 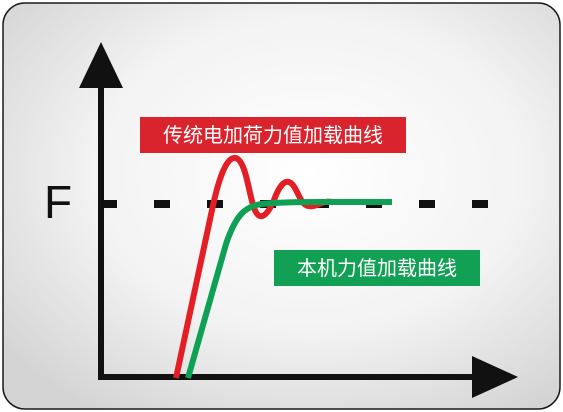 I want to click on y-axis-label-f: F, so click(x=58, y=202).